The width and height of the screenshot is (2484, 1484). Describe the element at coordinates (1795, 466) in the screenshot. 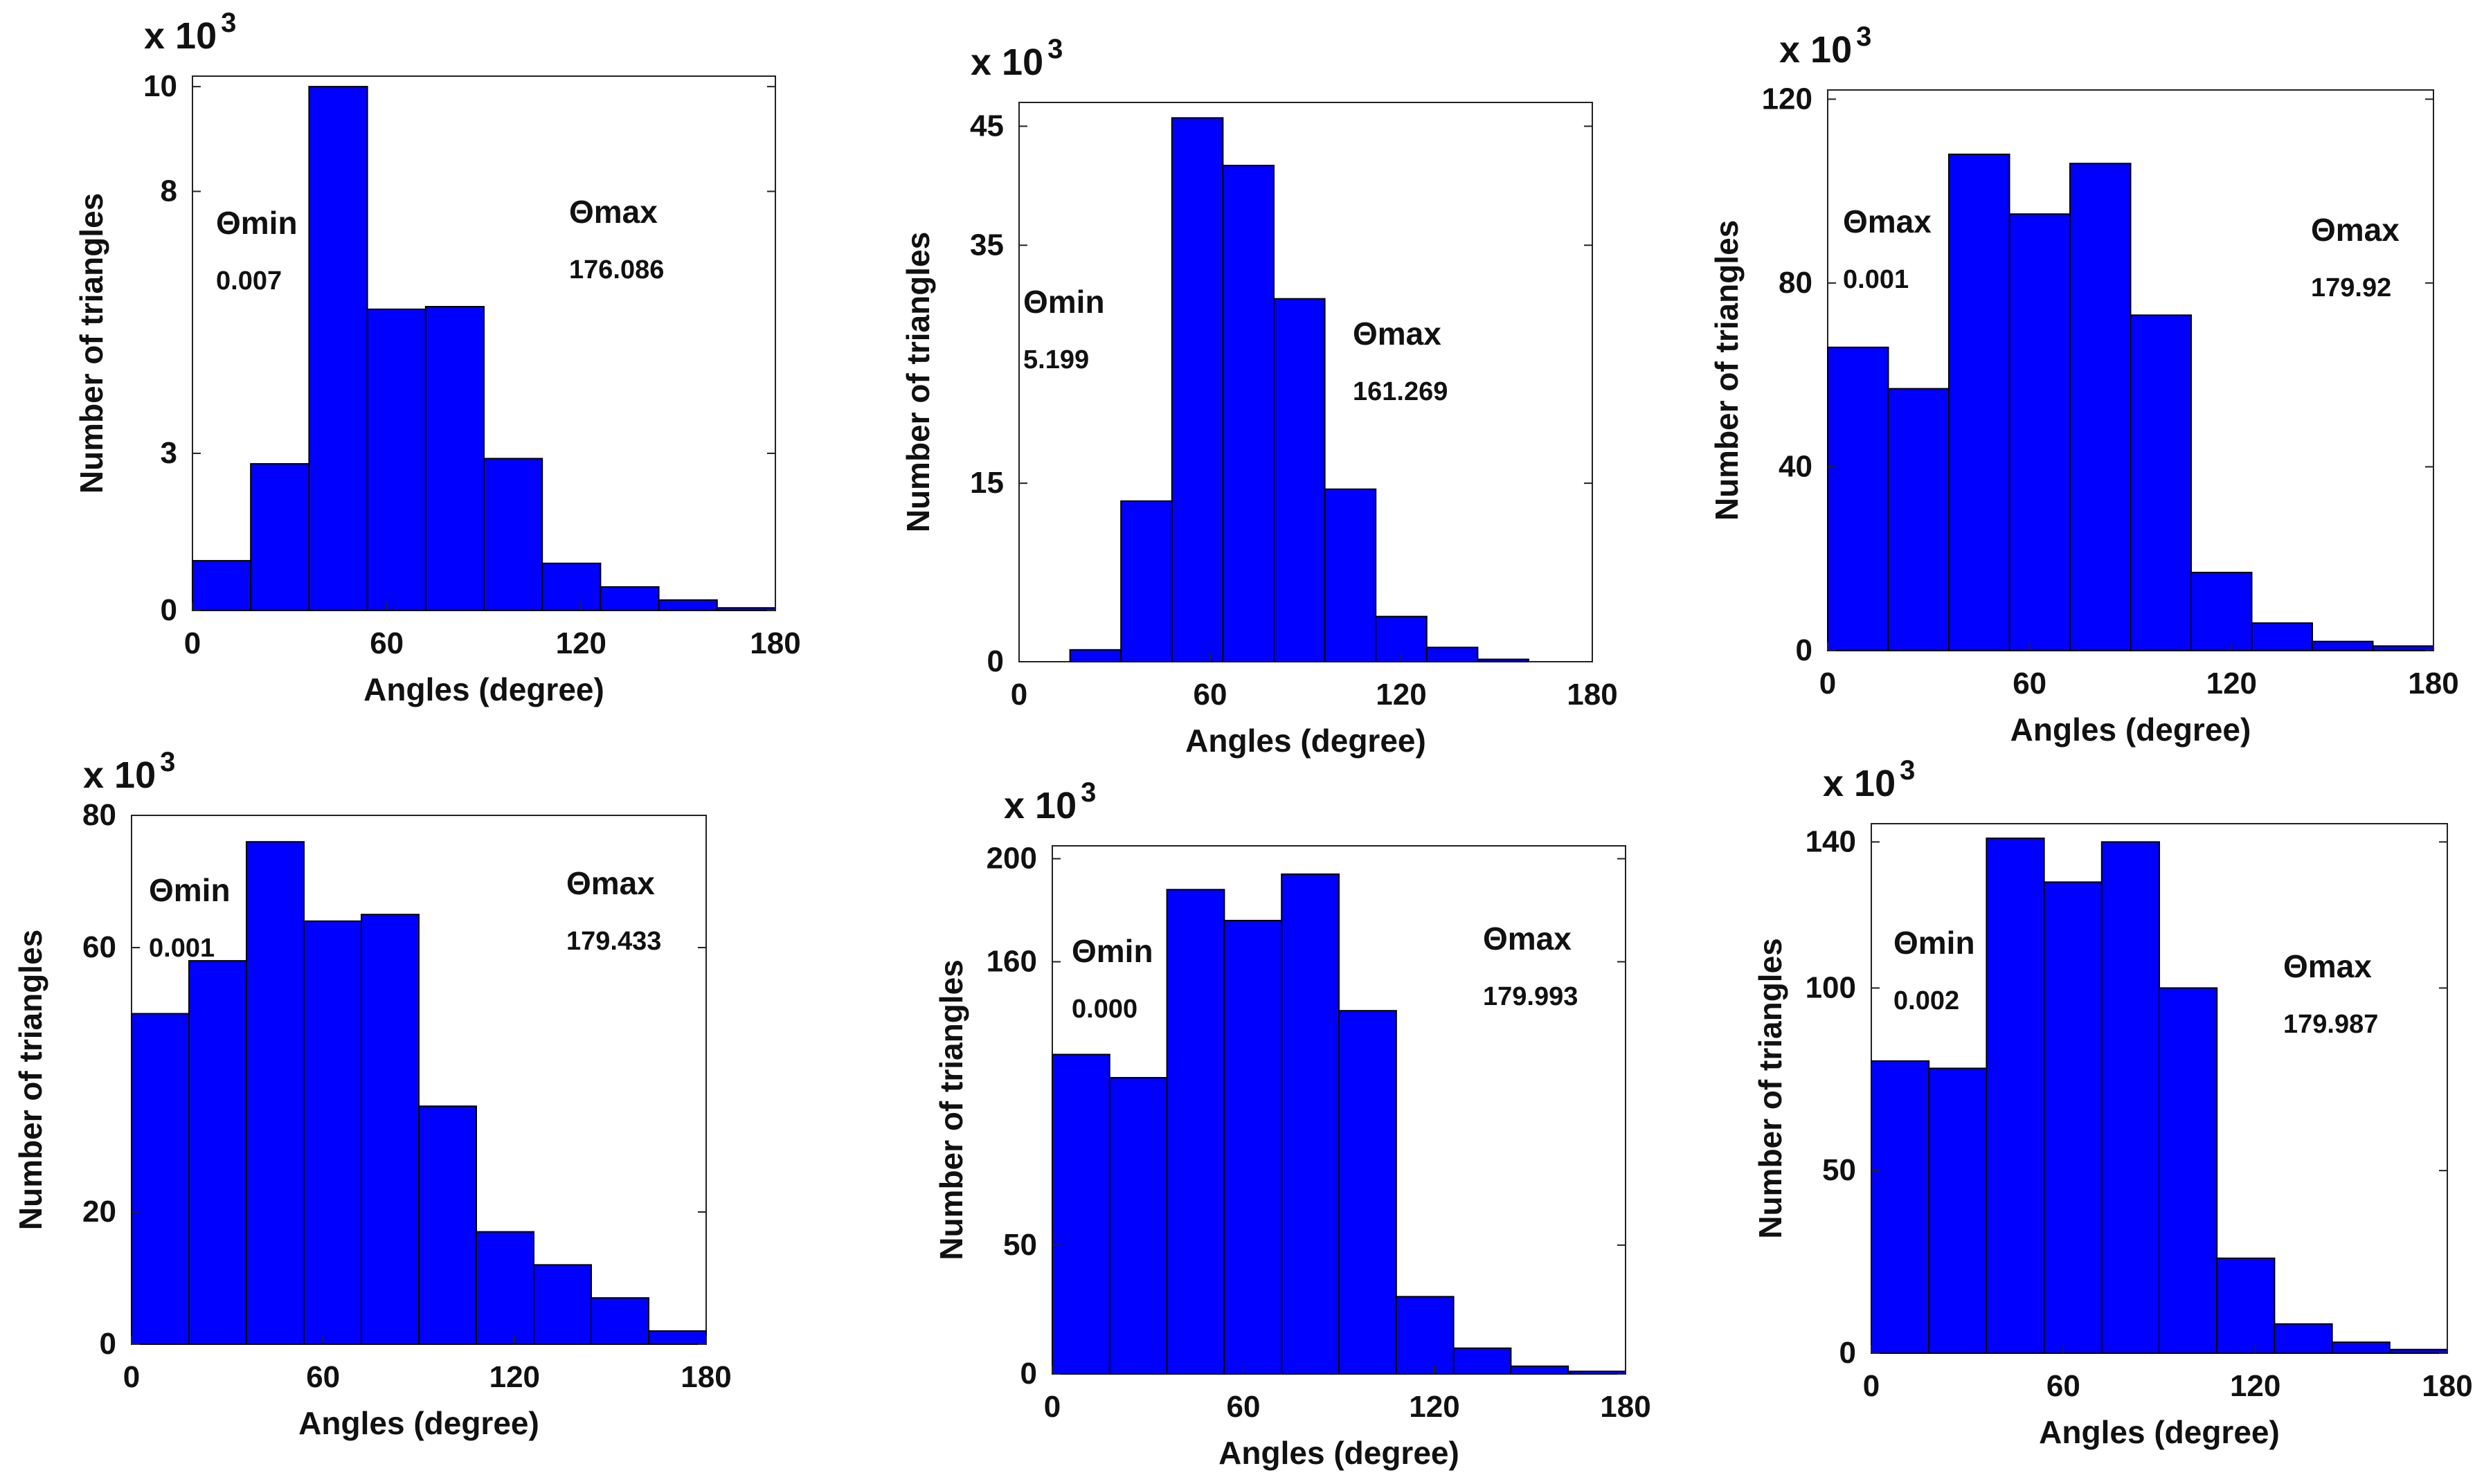

I see `y-tick-label: 40` at that location.